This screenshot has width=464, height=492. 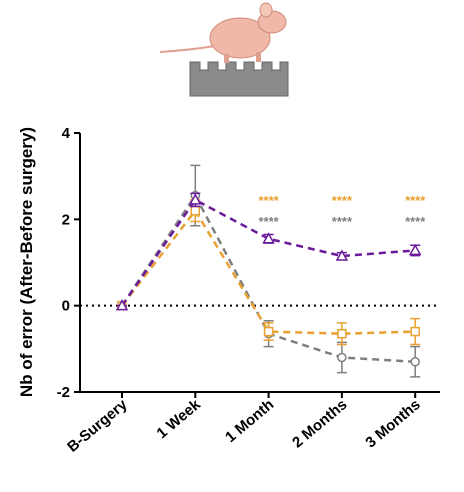 What do you see at coordinates (319, 423) in the screenshot?
I see `x-tick-label: 2 Months` at bounding box center [319, 423].